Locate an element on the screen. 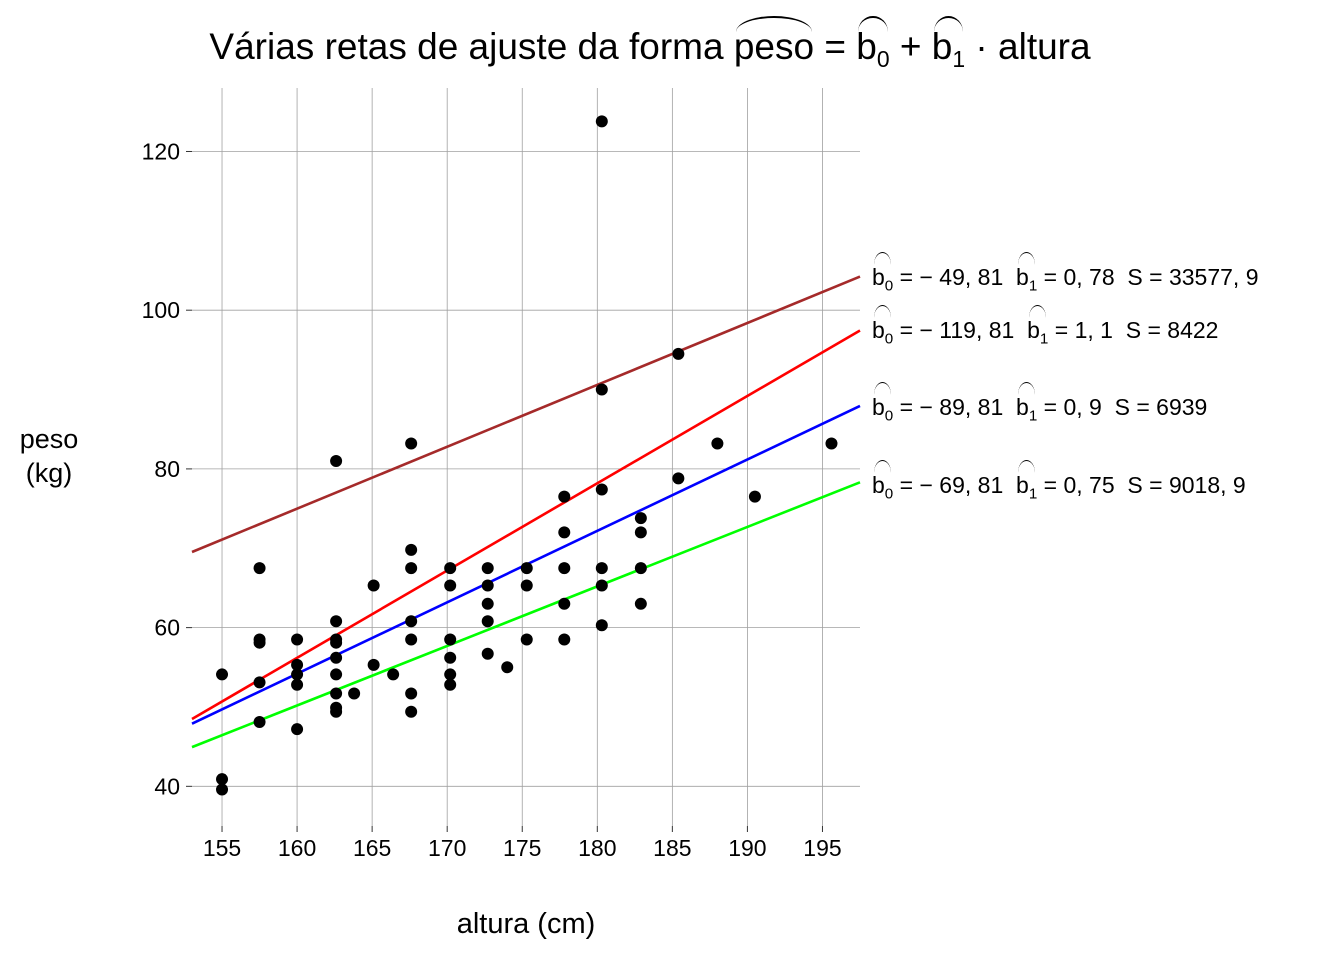  y-tick-label: 100 is located at coordinates (161, 310).